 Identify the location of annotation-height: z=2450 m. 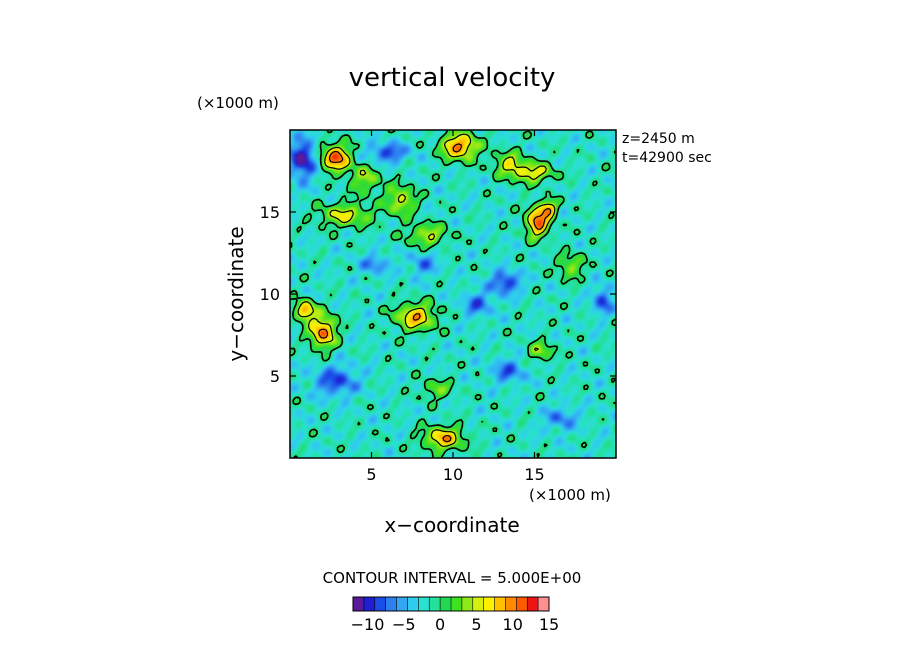
(658, 139).